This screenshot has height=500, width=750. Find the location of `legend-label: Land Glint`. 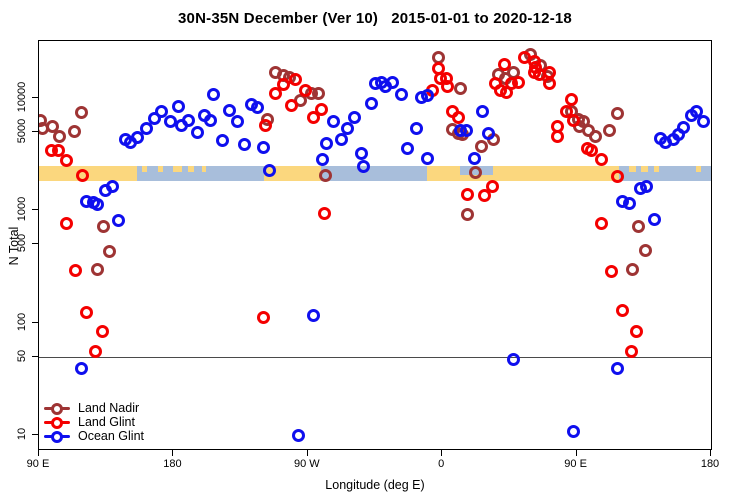

legend-label: Land Glint is located at coordinates (106, 422).